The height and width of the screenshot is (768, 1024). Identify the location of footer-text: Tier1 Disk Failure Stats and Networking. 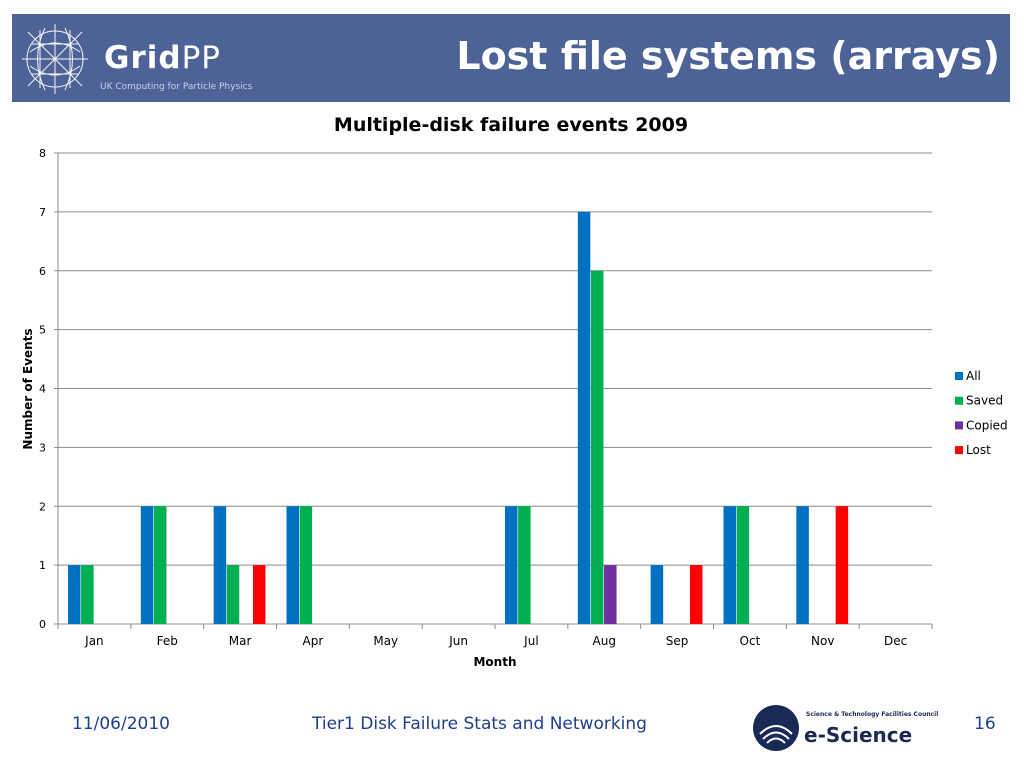
(479, 724).